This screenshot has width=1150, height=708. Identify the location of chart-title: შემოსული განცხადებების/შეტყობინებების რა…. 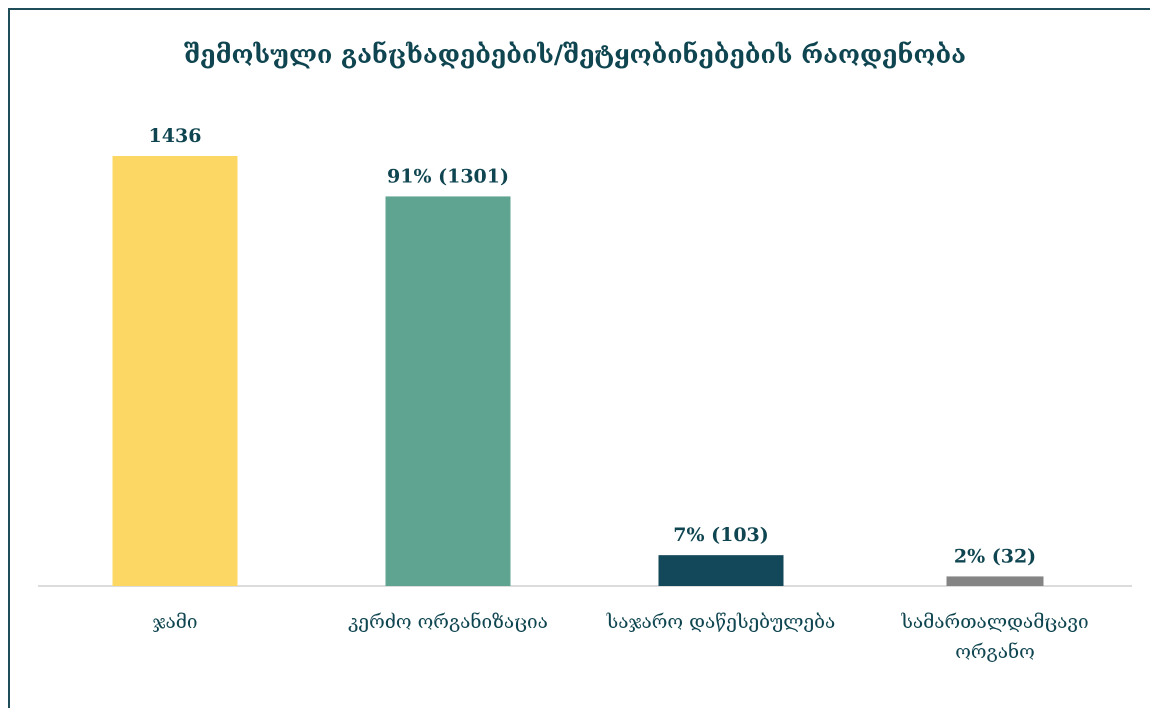
(575, 54).